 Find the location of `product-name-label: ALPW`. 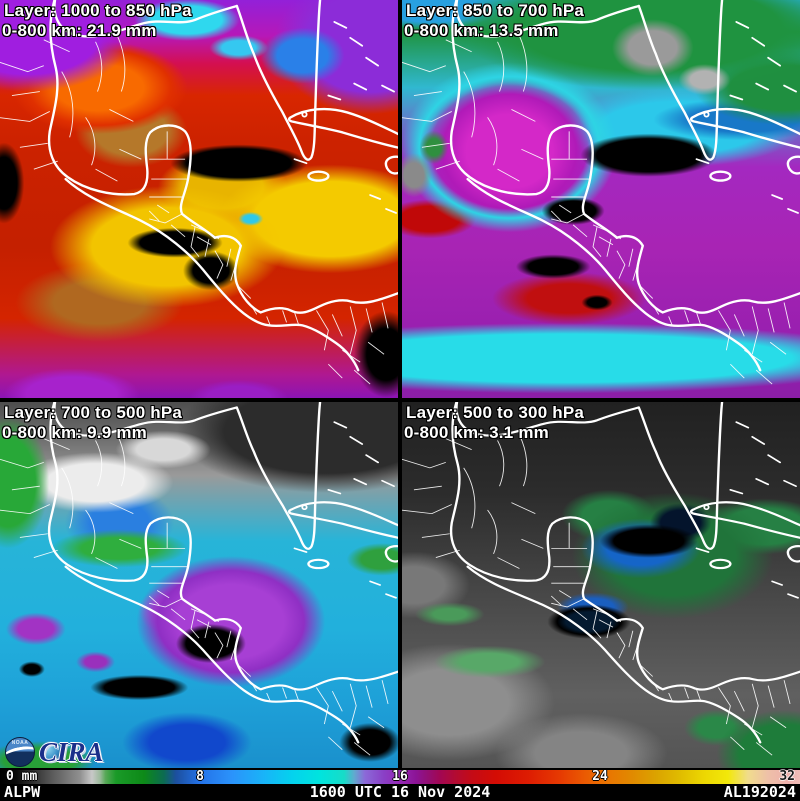

product-name-label: ALPW is located at coordinates (22, 792).